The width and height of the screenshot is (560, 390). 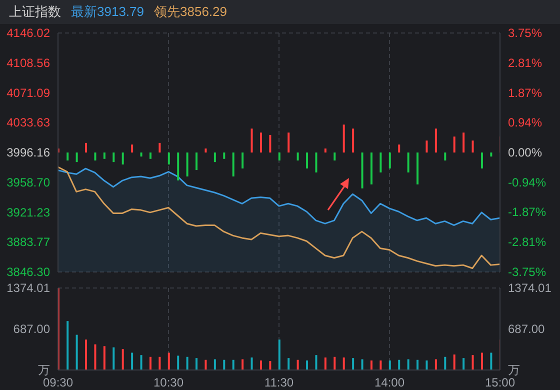 What do you see at coordinates (28, 288) in the screenshot?
I see `y-tick-label: 1374.01` at bounding box center [28, 288].